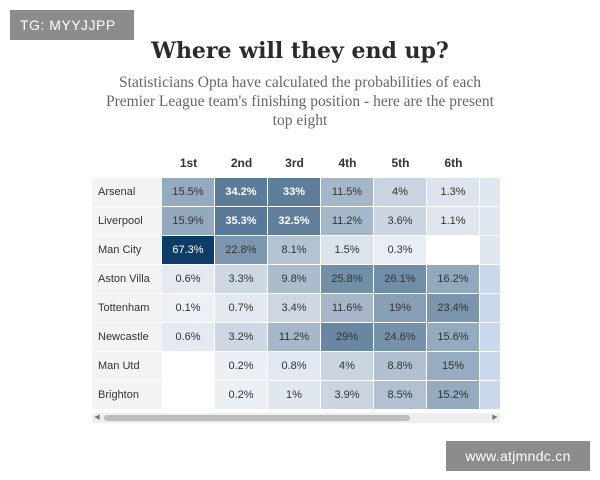  Describe the element at coordinates (241, 337) in the screenshot. I see `heatmap-cell: 3.2%` at that location.